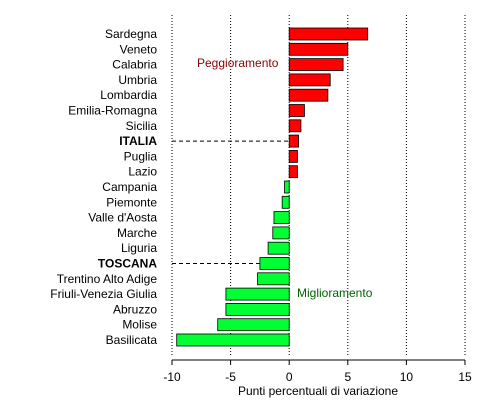 The image size is (480, 400). Describe the element at coordinates (137, 80) in the screenshot. I see `category-label-umbria: Umbria` at that location.